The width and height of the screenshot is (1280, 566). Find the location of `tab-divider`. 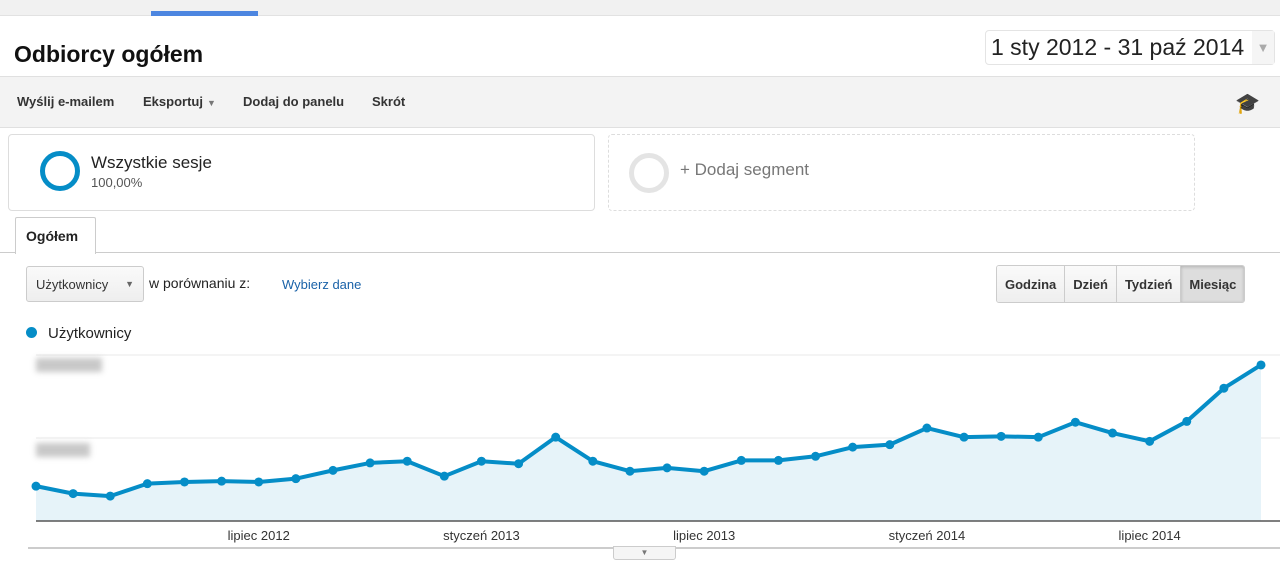

tab-divider is located at coordinates (640, 252).